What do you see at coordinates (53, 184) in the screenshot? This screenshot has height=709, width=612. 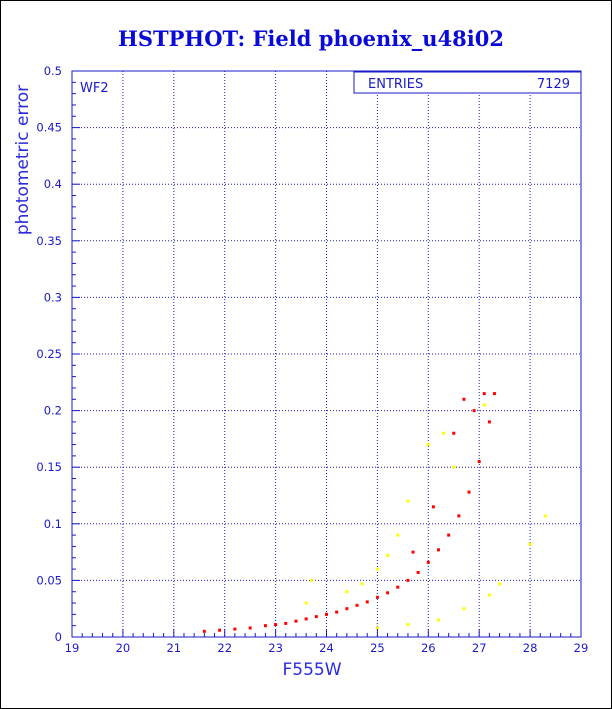 I see `y-tick-label: 0.4` at bounding box center [53, 184].